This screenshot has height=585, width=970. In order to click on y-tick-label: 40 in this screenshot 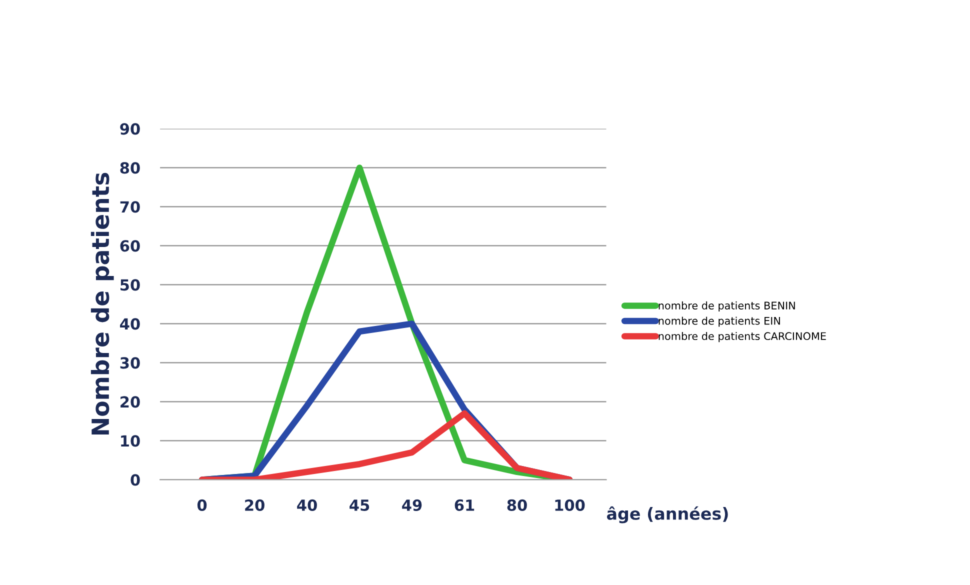, I will do `click(130, 324)`.